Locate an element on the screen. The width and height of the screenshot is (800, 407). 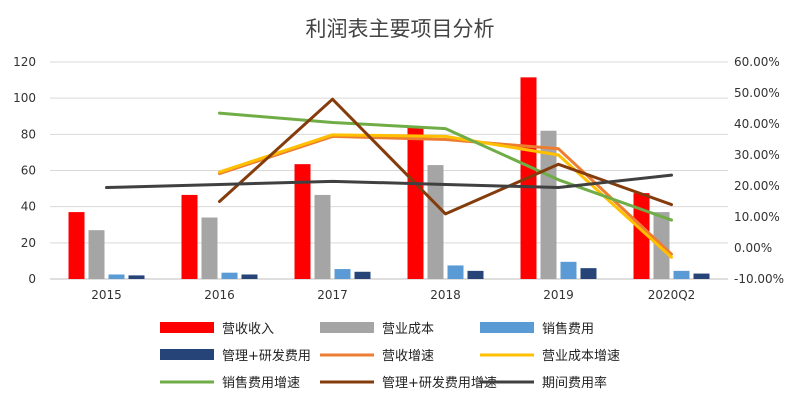
series-line is located at coordinates (389, 181).